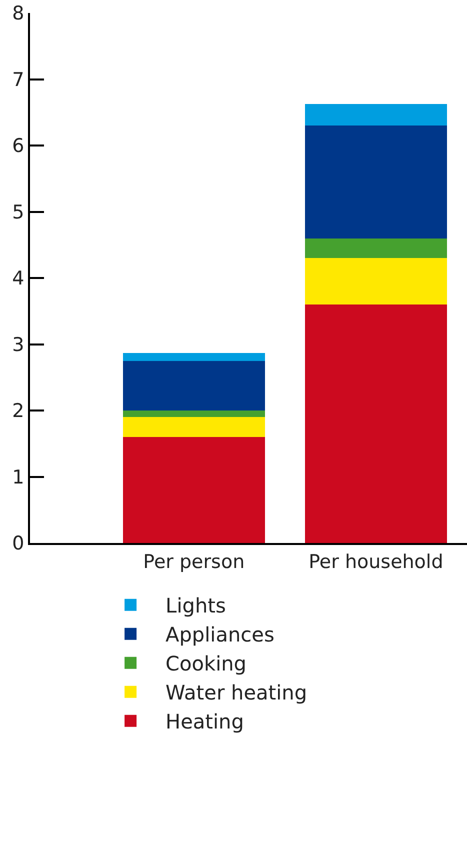 This screenshot has width=467, height=866. Describe the element at coordinates (18, 212) in the screenshot. I see `y-tick-label: 5` at that location.